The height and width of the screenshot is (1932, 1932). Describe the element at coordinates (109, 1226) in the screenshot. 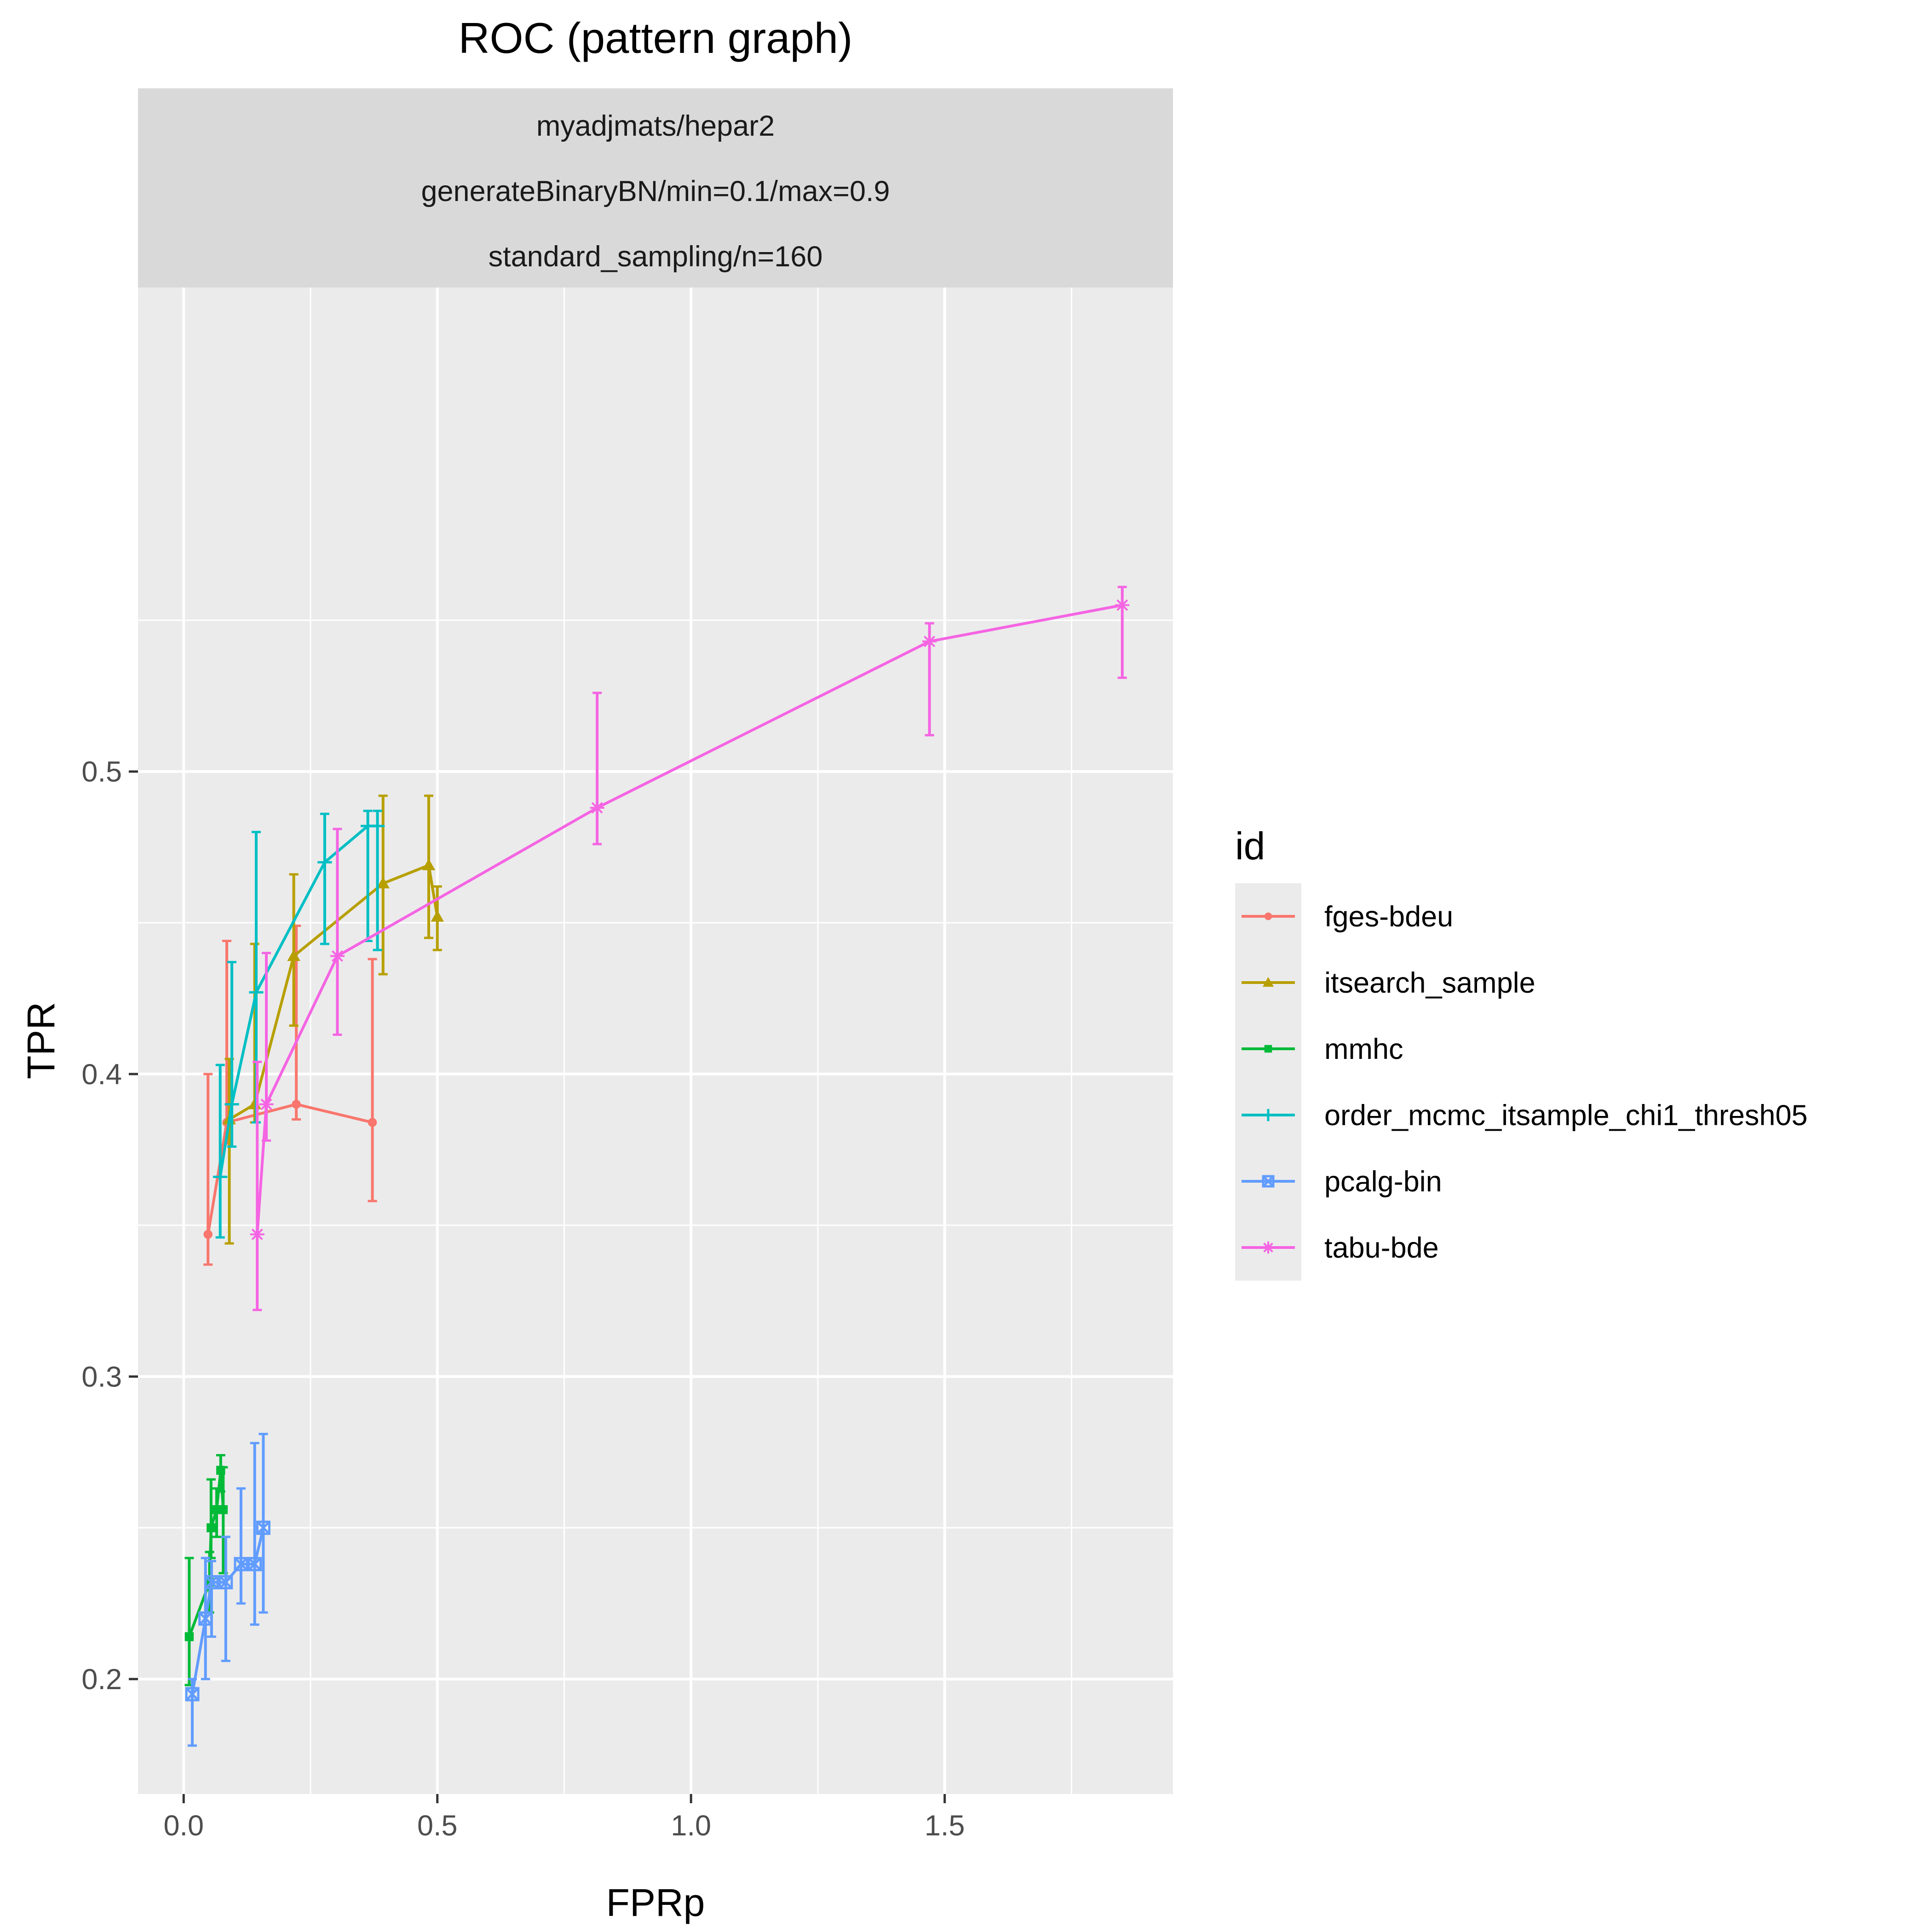

I see `y-axis: 0.2 0.3 0.4 0.5` at that location.